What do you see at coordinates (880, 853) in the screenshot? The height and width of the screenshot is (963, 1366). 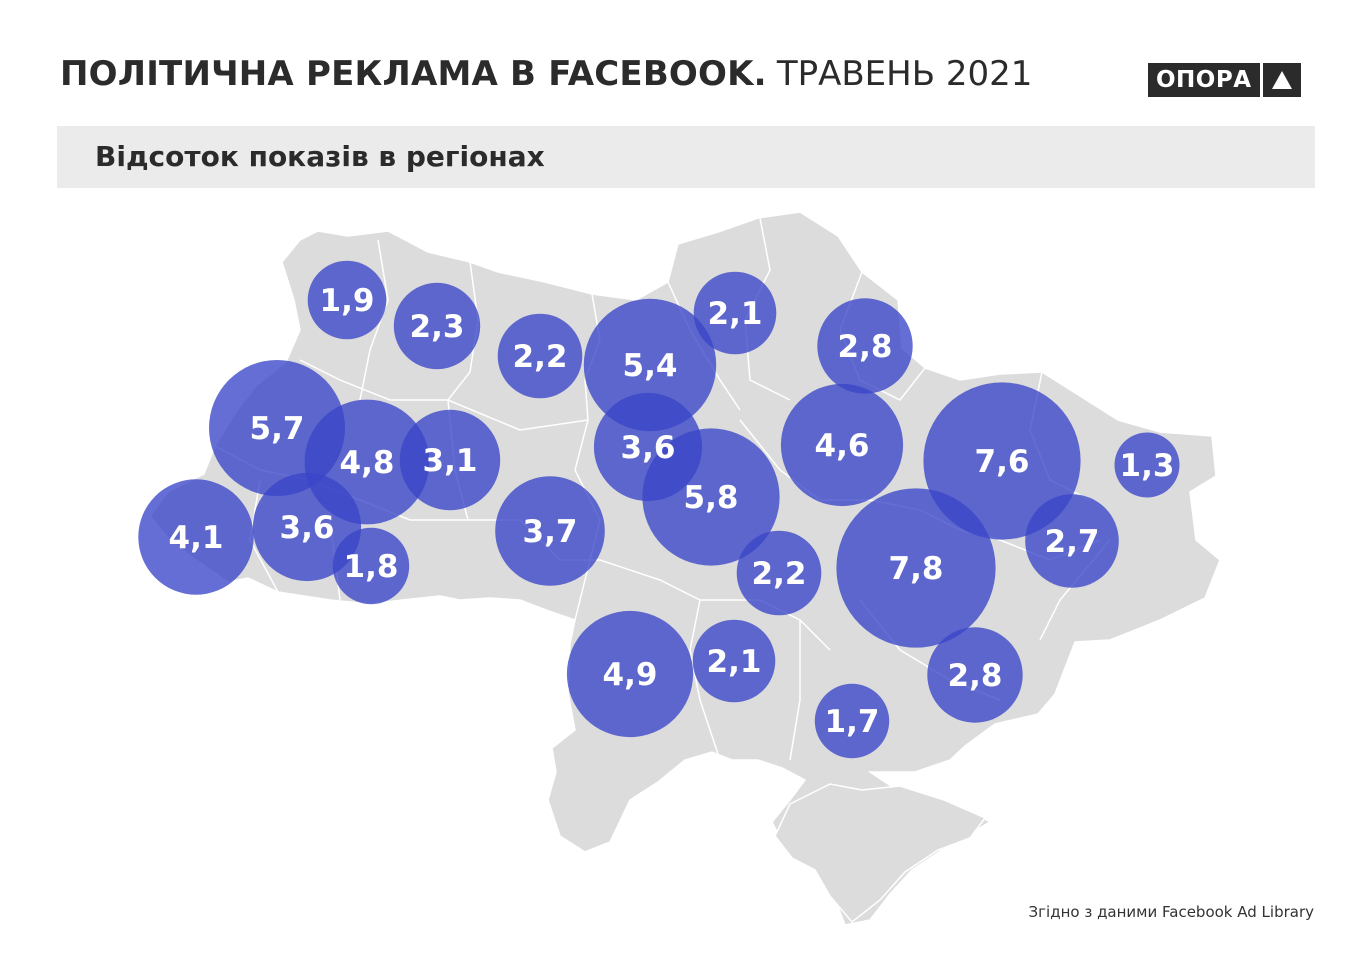 I see `crimea-silhouette` at bounding box center [880, 853].